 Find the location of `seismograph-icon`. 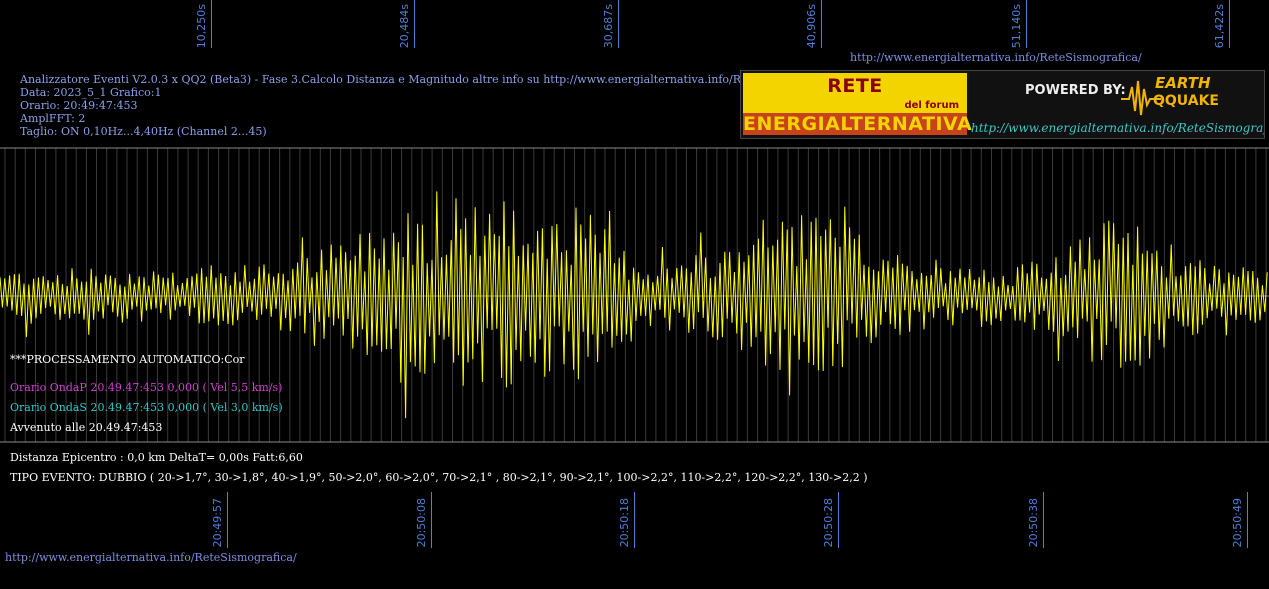

seismograph-icon is located at coordinates (1141, 98).